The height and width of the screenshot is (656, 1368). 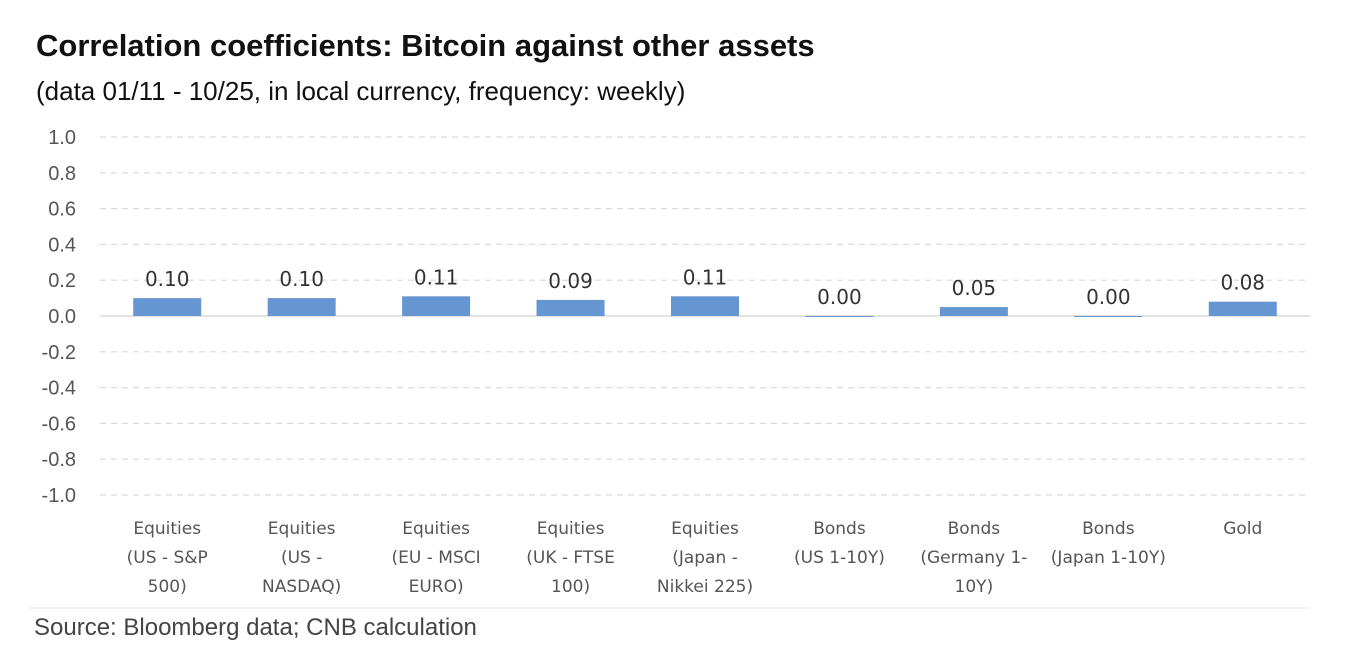 What do you see at coordinates (1108, 543) in the screenshot?
I see `category-label: Bonds (Japan 1-10Y)` at bounding box center [1108, 543].